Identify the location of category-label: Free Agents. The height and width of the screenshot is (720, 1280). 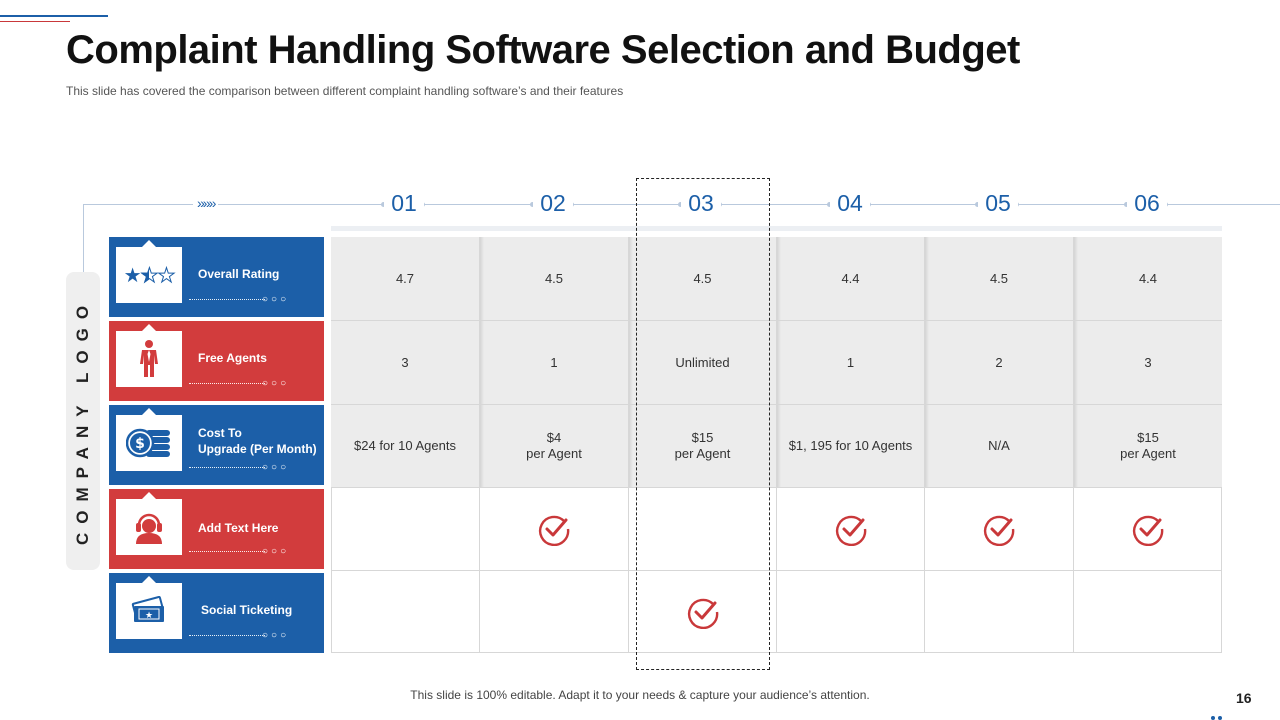
(232, 358).